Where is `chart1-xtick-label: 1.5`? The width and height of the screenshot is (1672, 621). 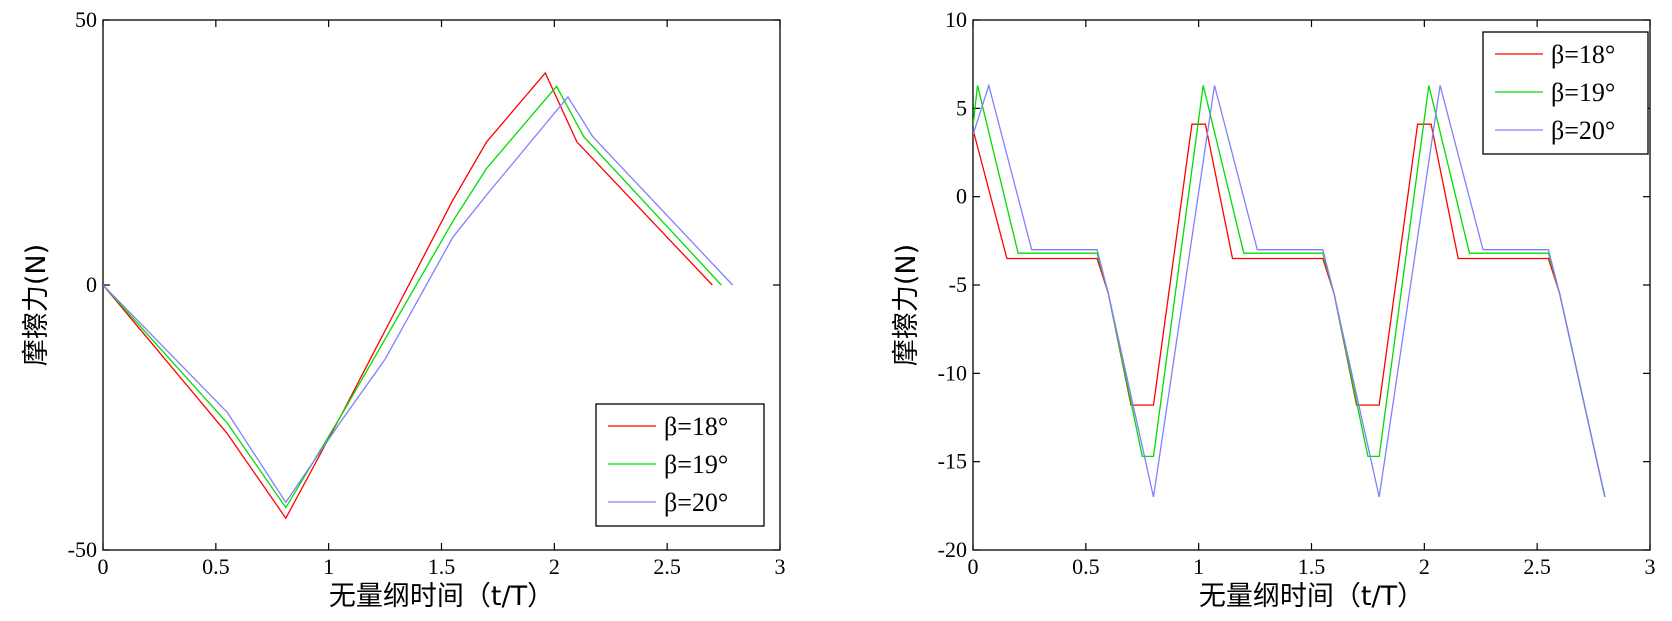
chart1-xtick-label: 1.5 is located at coordinates (442, 566).